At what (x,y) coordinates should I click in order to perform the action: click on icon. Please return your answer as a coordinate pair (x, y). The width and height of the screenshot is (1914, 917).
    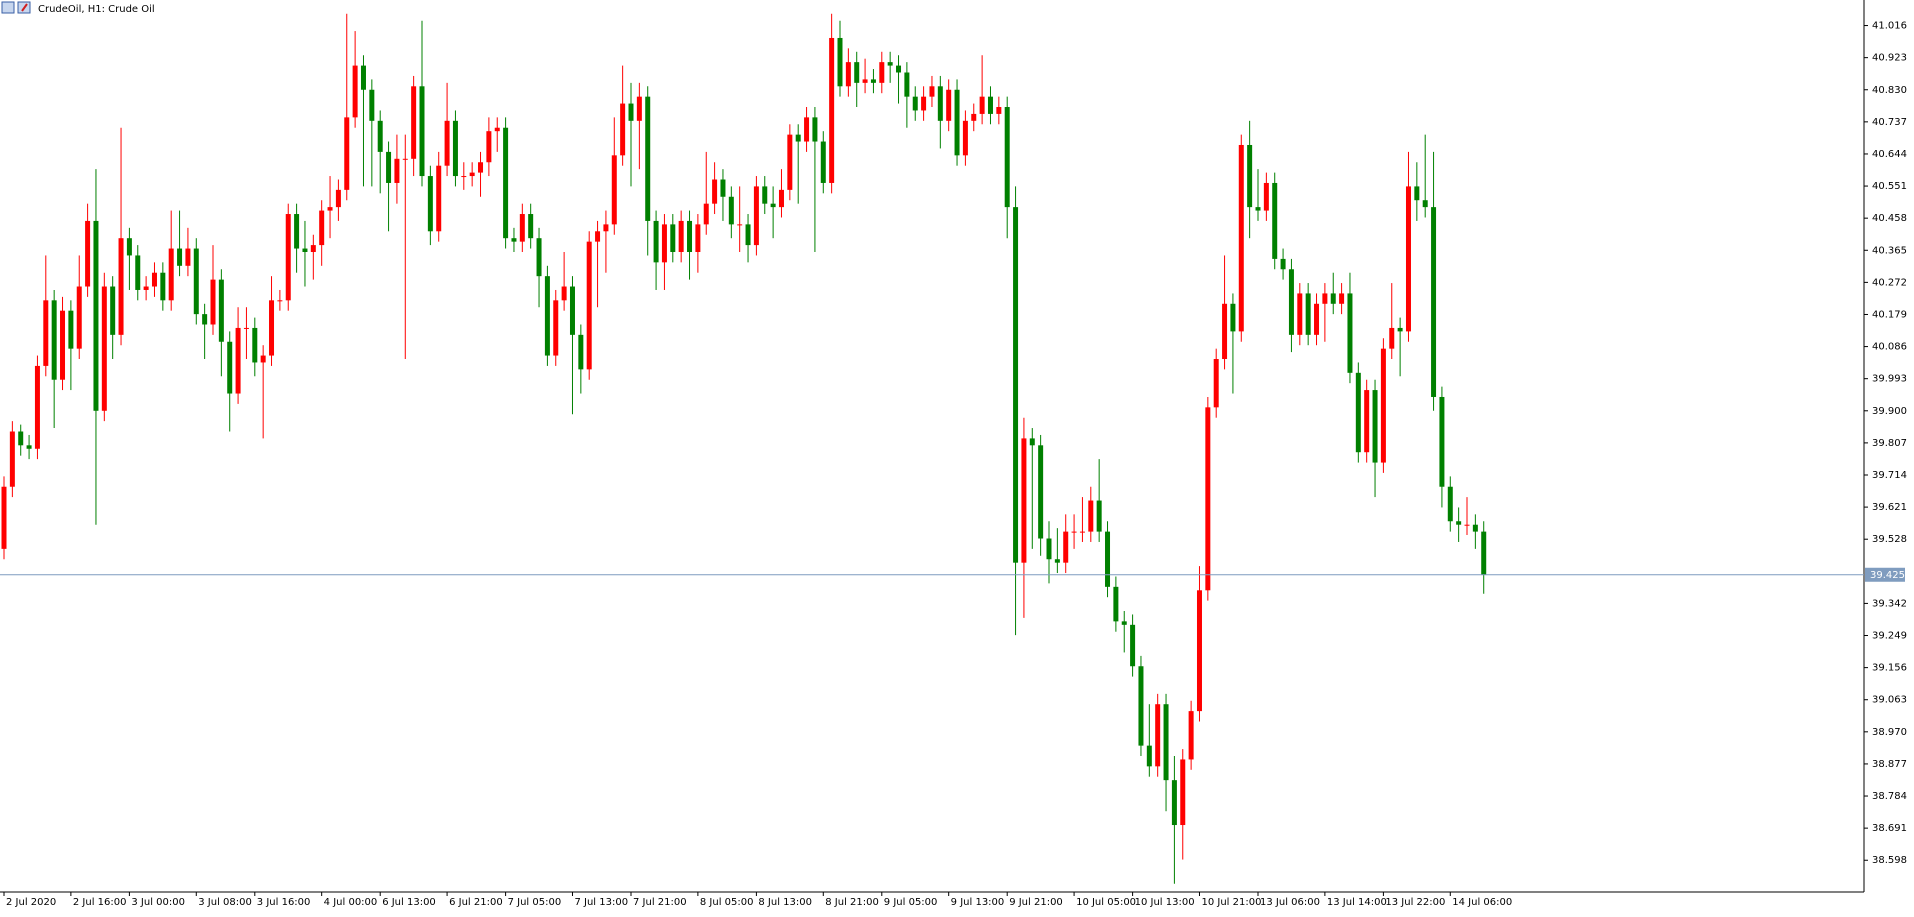
    Looking at the image, I should click on (24, 7).